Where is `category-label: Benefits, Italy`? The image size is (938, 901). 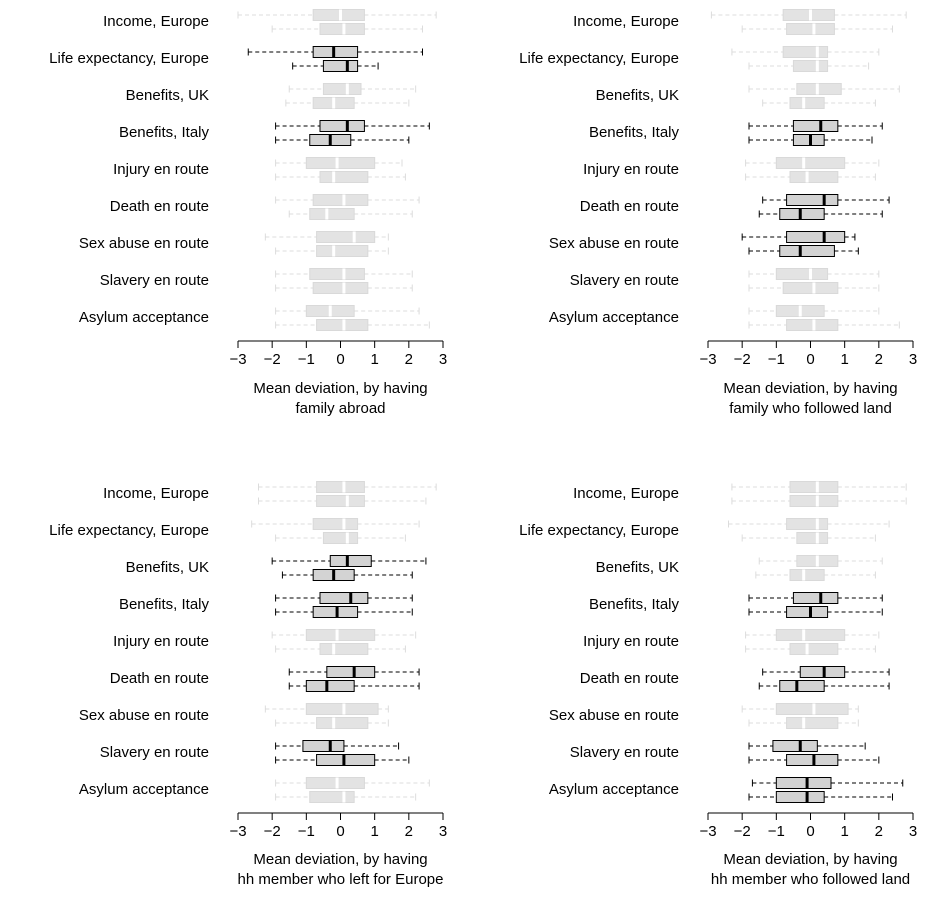 category-label: Benefits, Italy is located at coordinates (164, 132).